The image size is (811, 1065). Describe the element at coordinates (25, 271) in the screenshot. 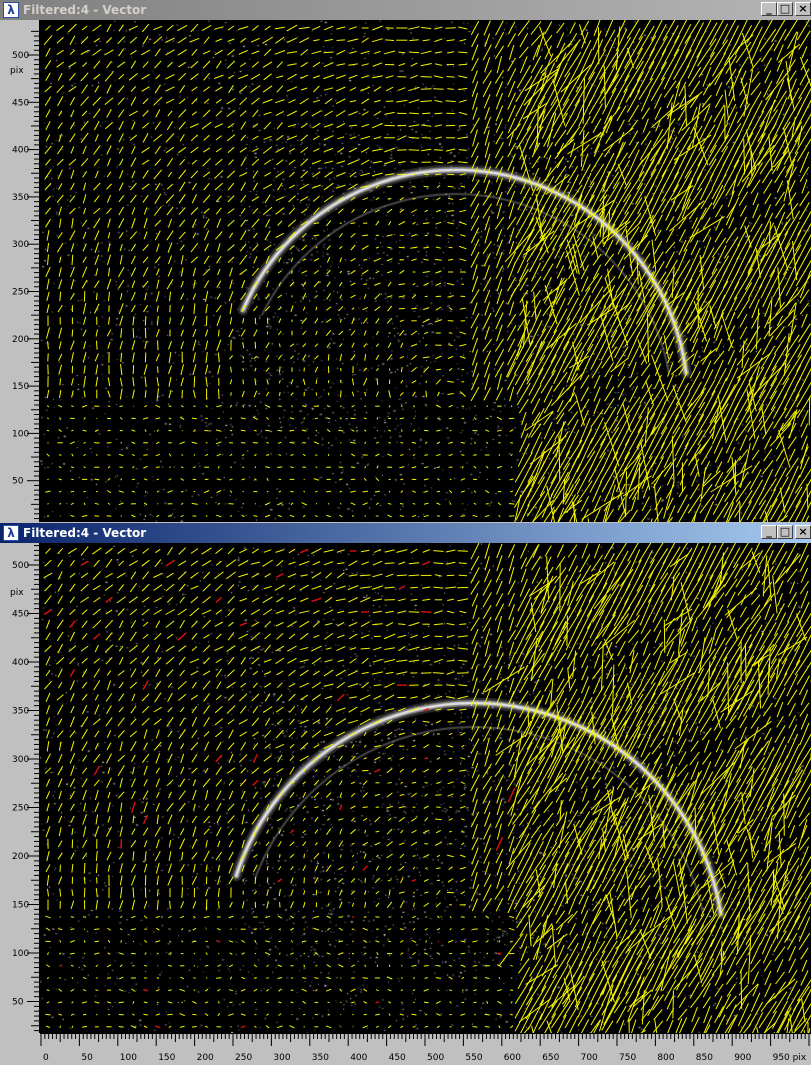

I see `y-ruler-graphic: pix 500 450 400 350 300 250 200 150 100 50` at that location.